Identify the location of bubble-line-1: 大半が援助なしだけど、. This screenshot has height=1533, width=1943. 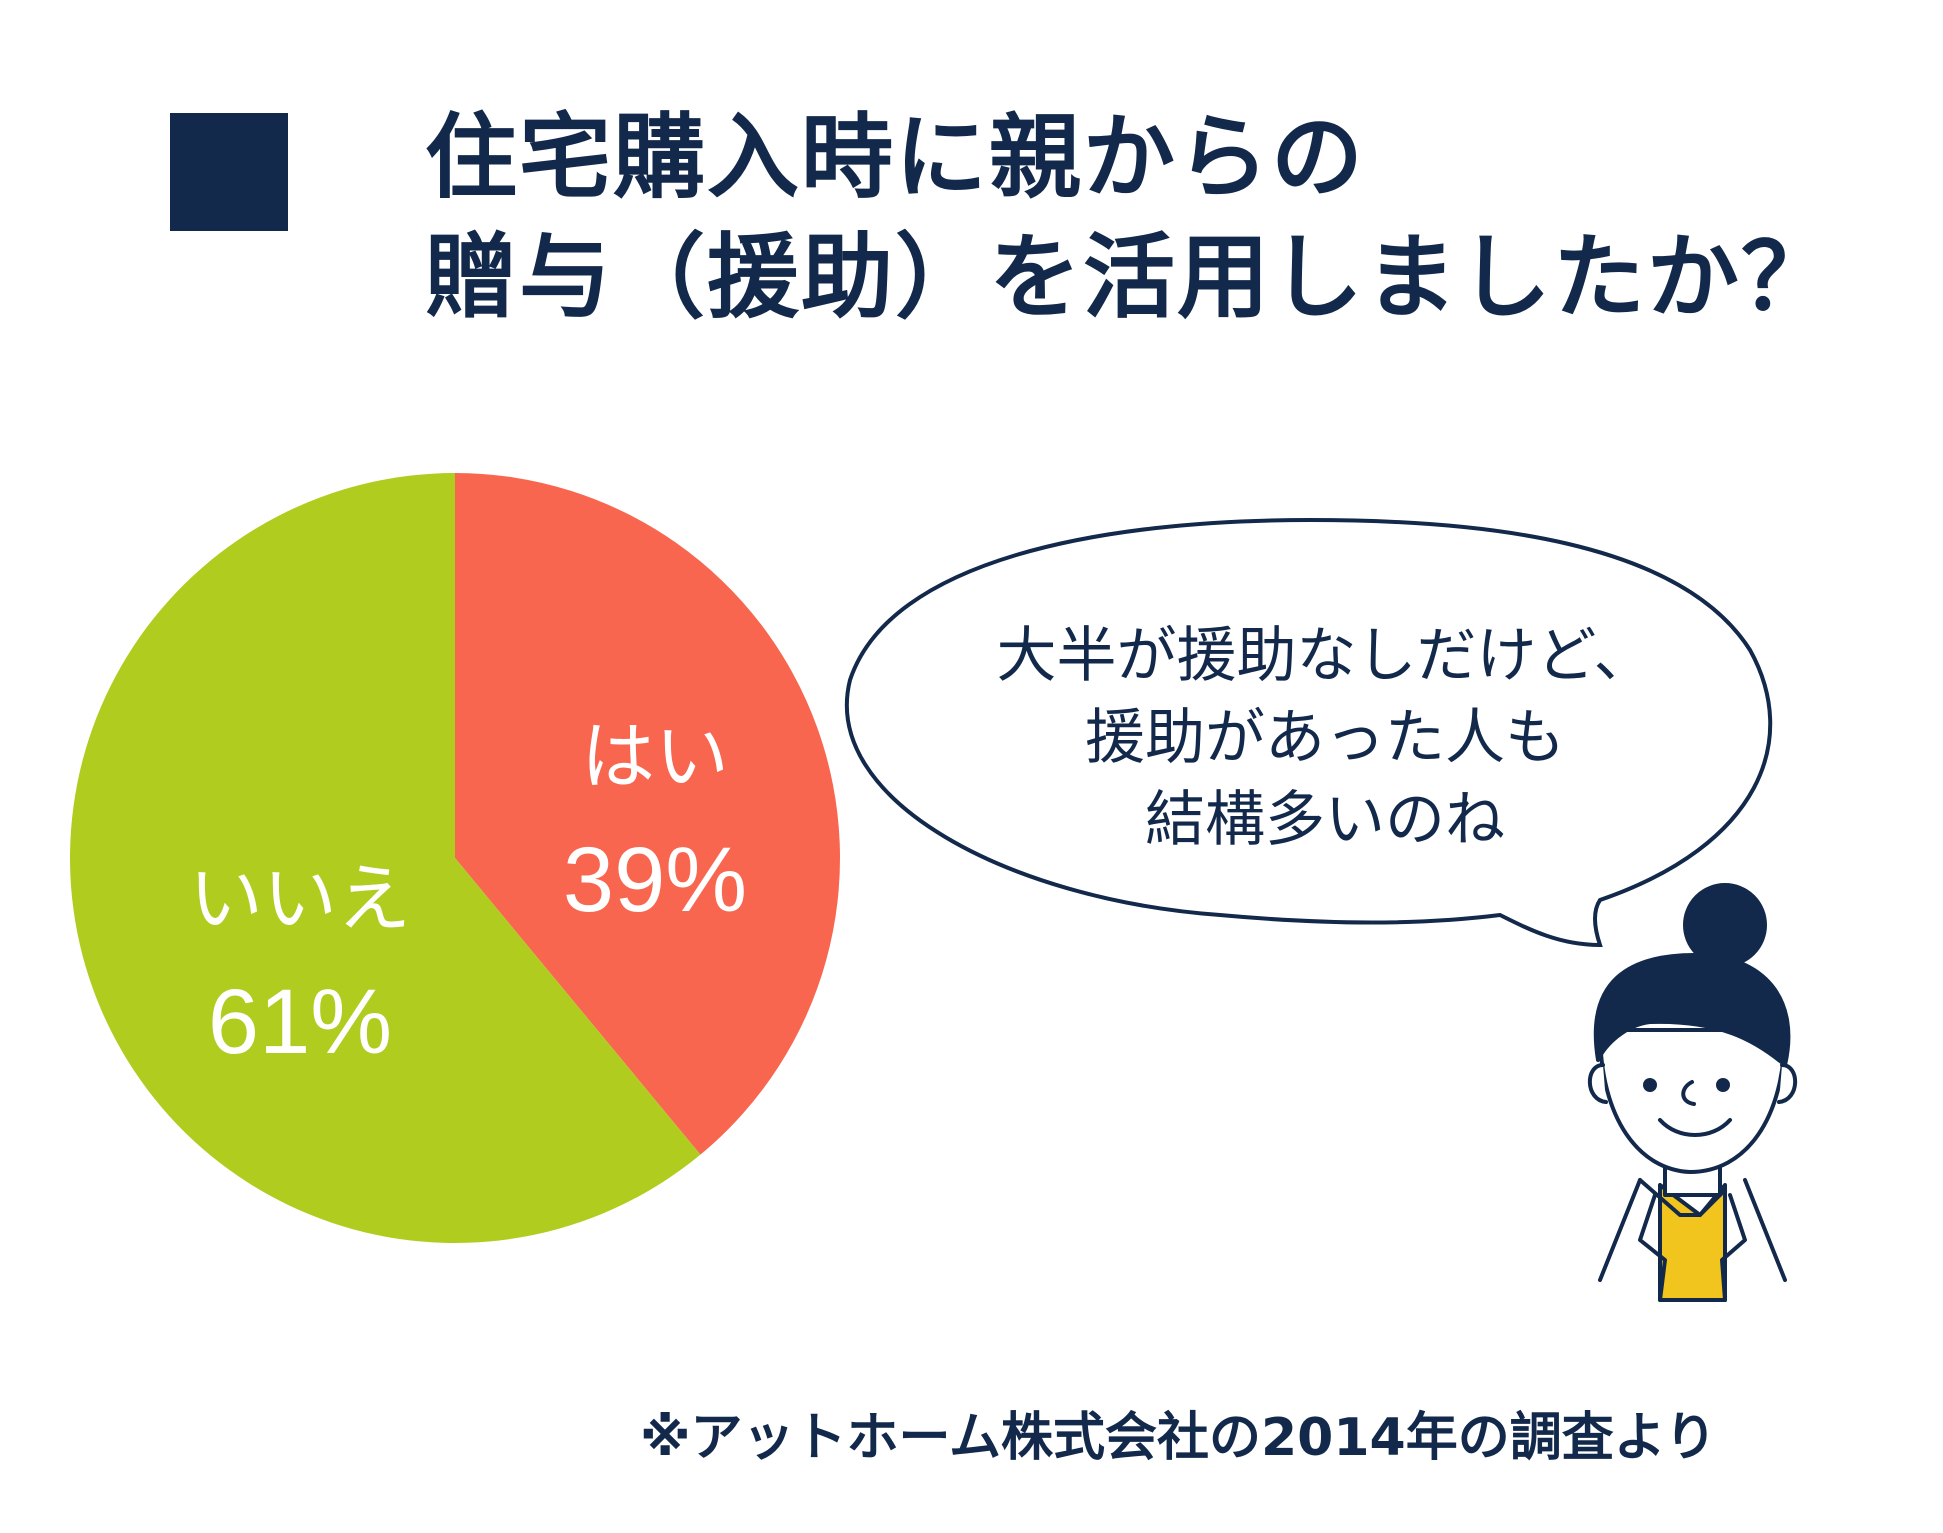
(1325, 656).